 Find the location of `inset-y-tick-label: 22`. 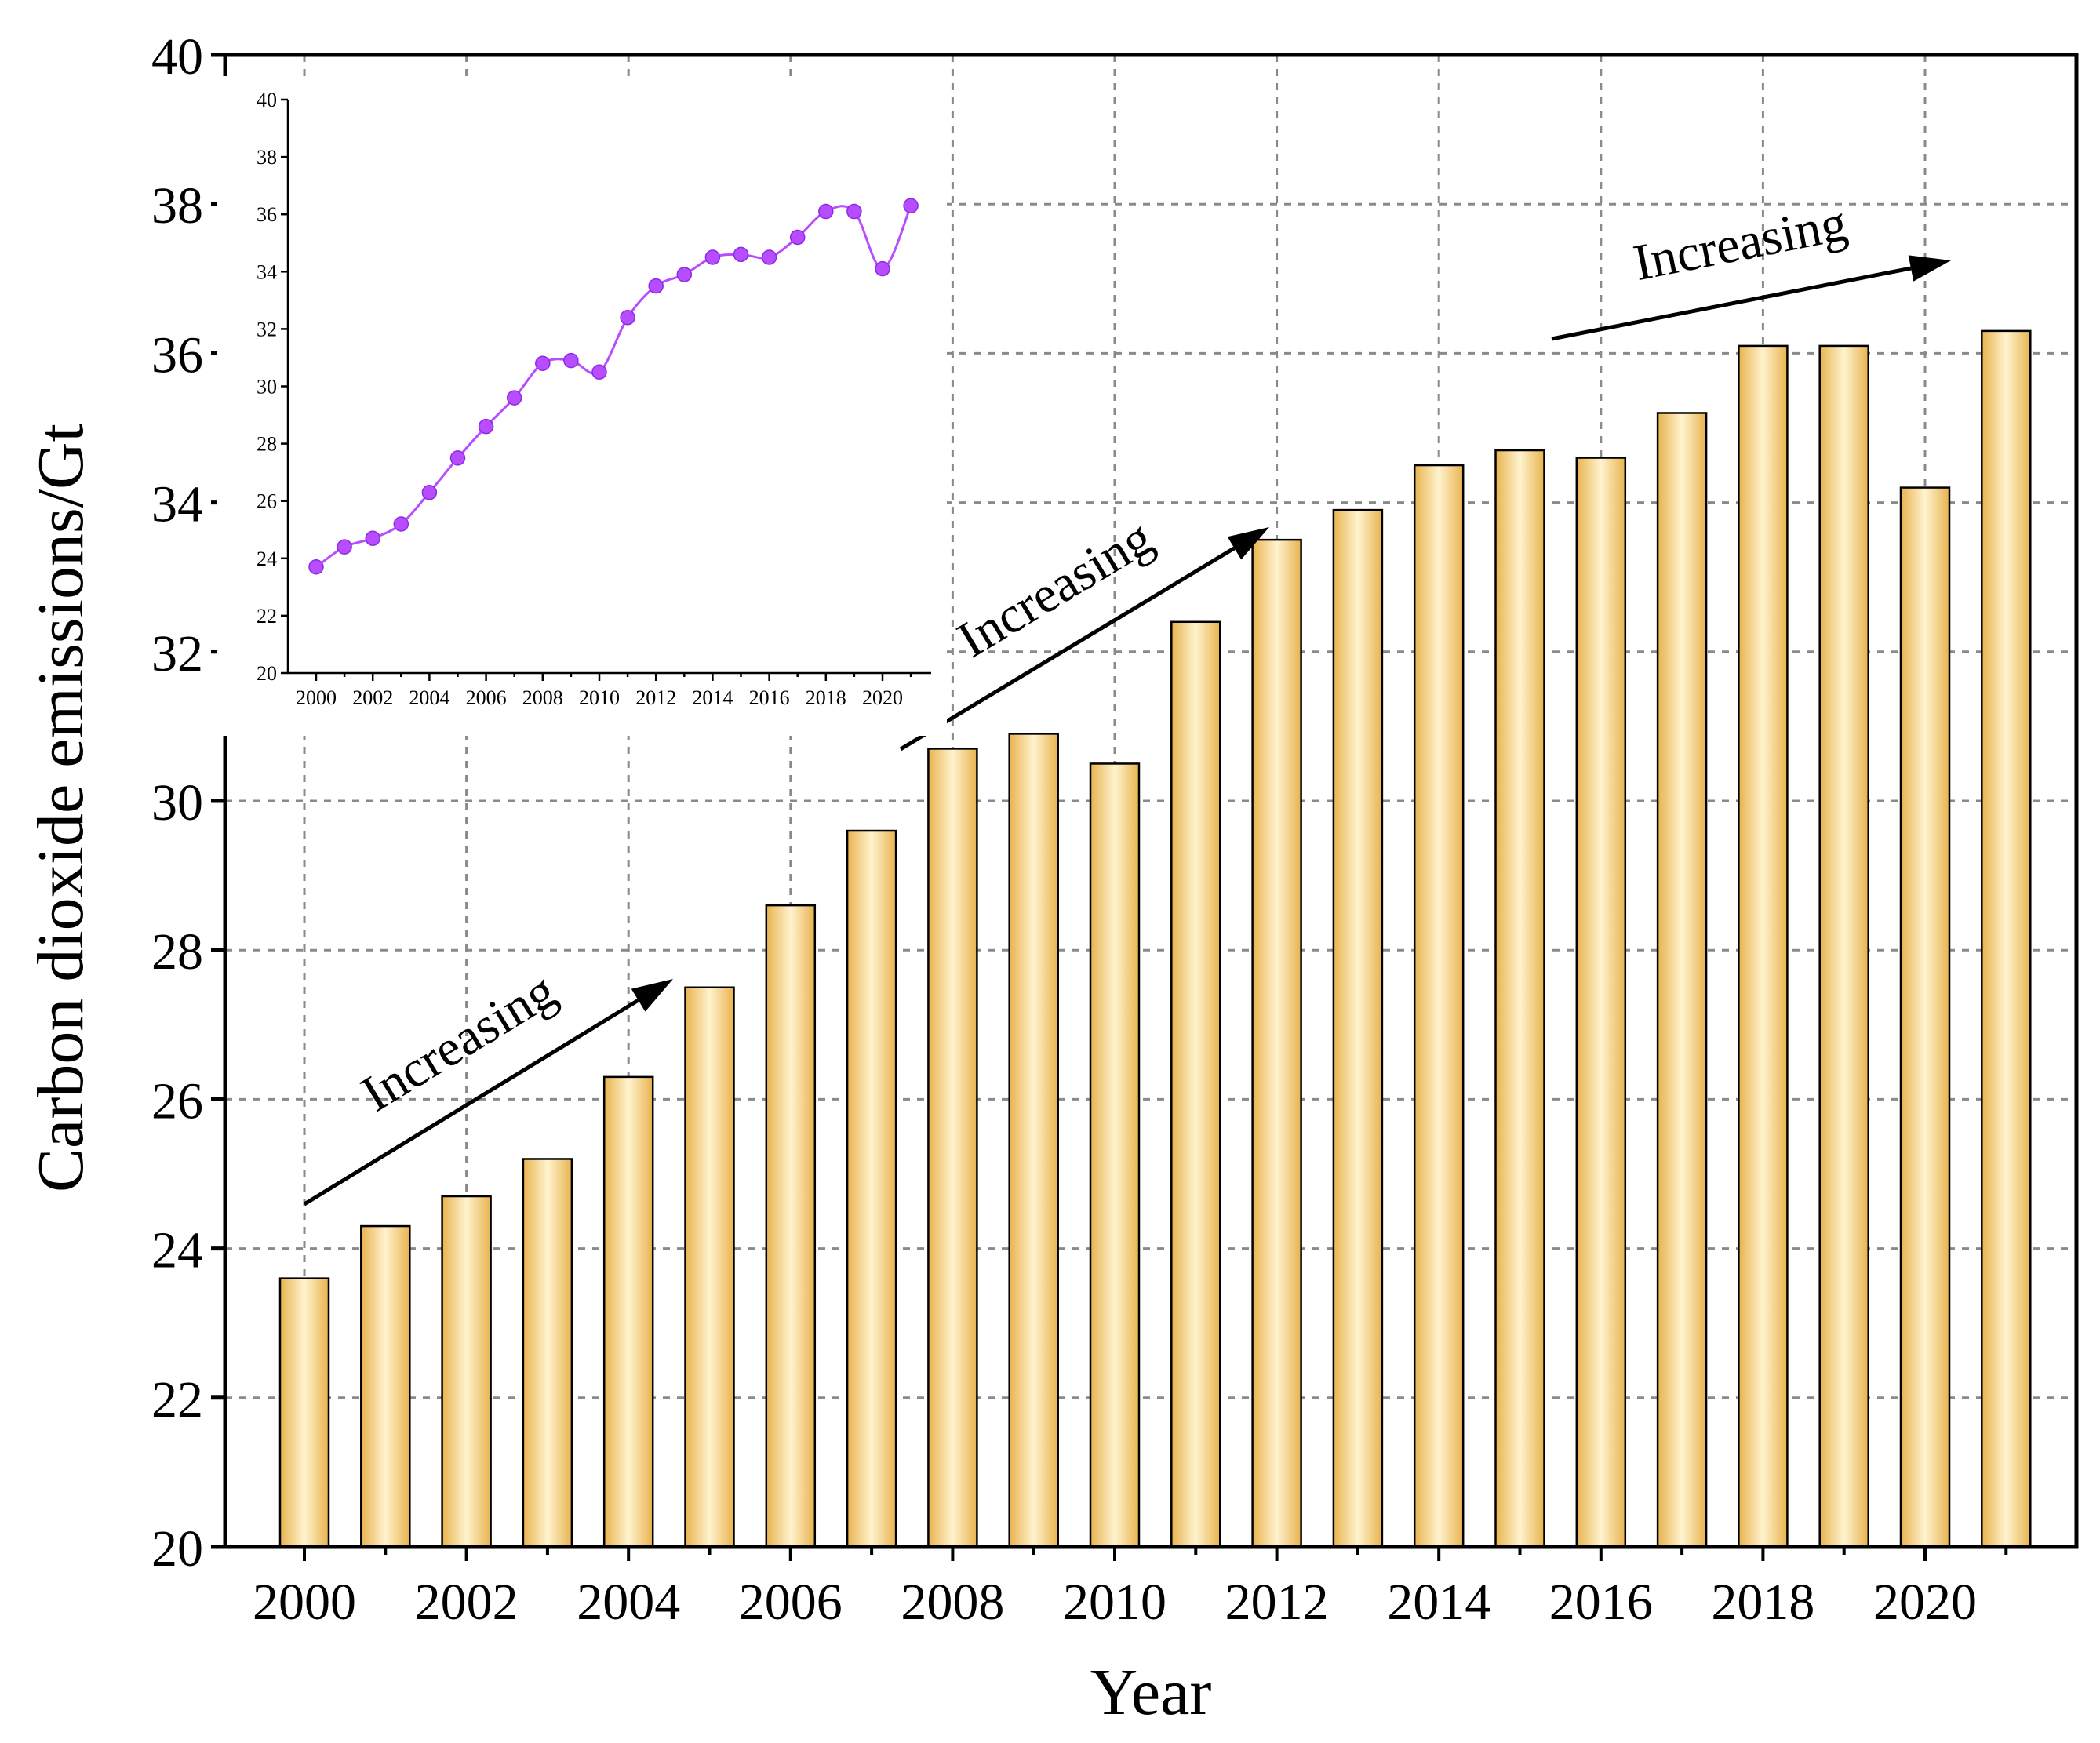

inset-y-tick-label: 22 is located at coordinates (267, 616).